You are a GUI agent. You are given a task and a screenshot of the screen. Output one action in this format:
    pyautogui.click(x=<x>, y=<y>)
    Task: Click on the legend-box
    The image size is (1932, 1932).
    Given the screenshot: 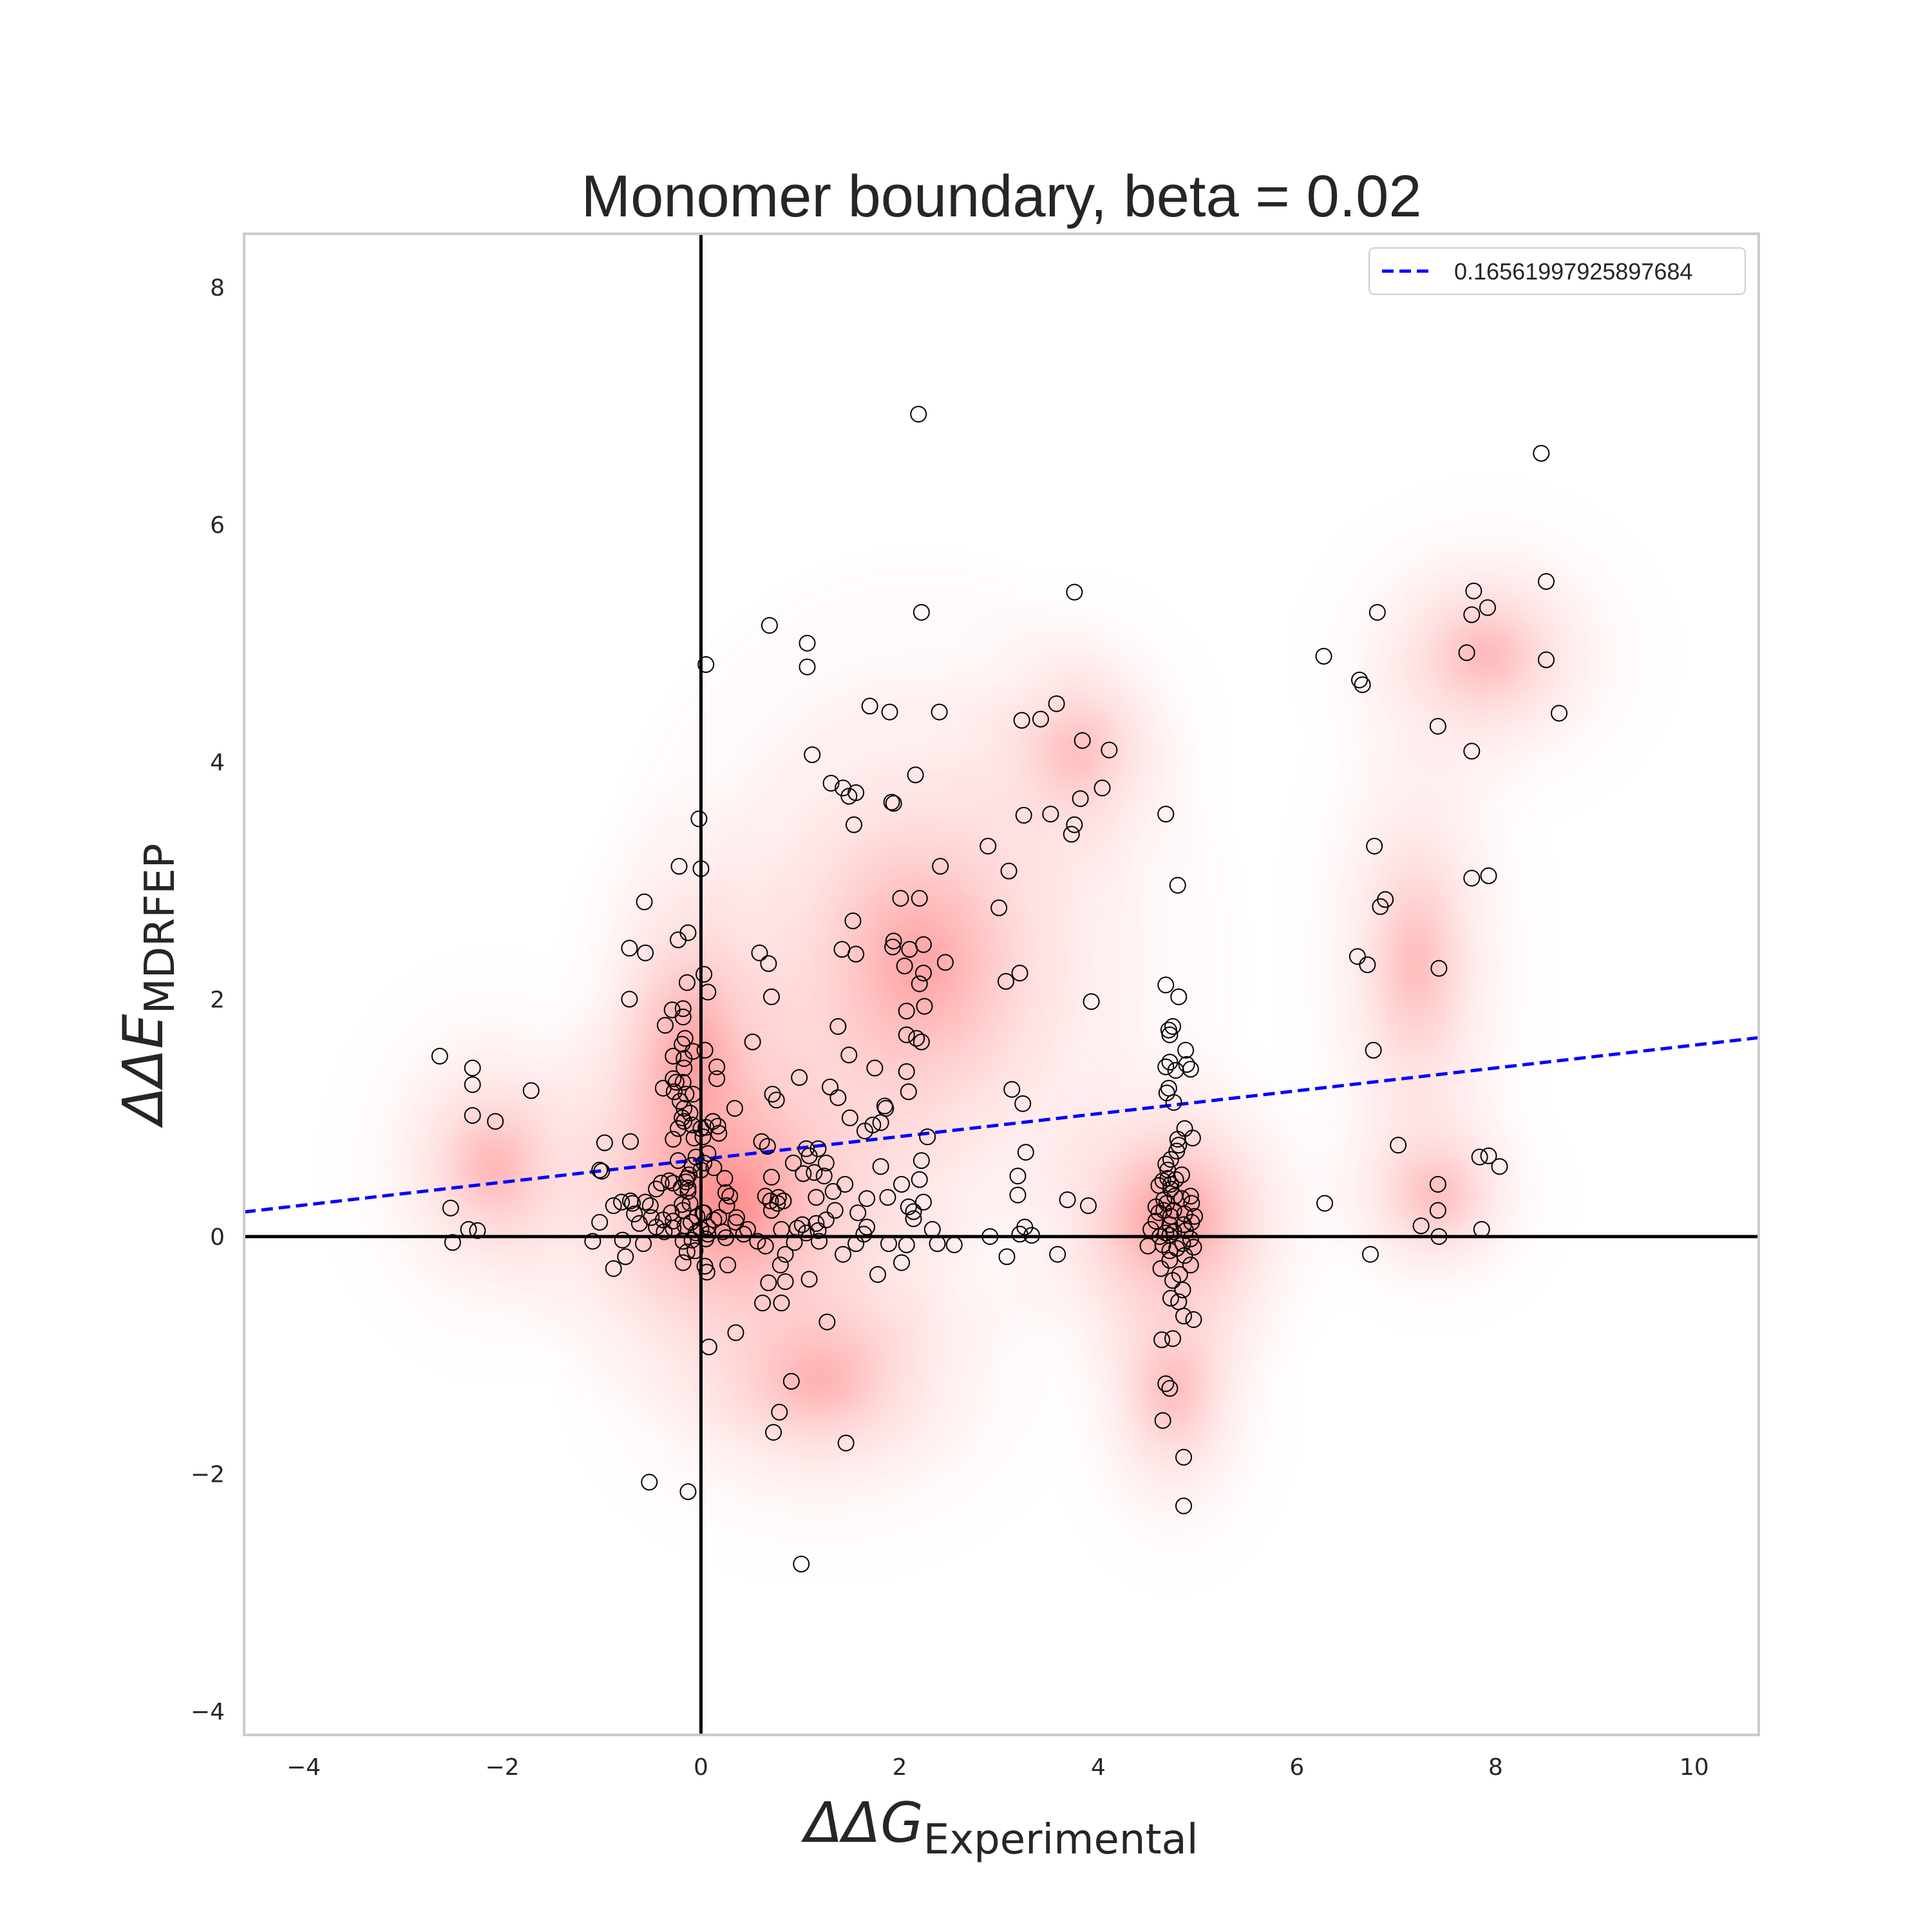 What is the action you would take?
    pyautogui.click(x=1557, y=271)
    